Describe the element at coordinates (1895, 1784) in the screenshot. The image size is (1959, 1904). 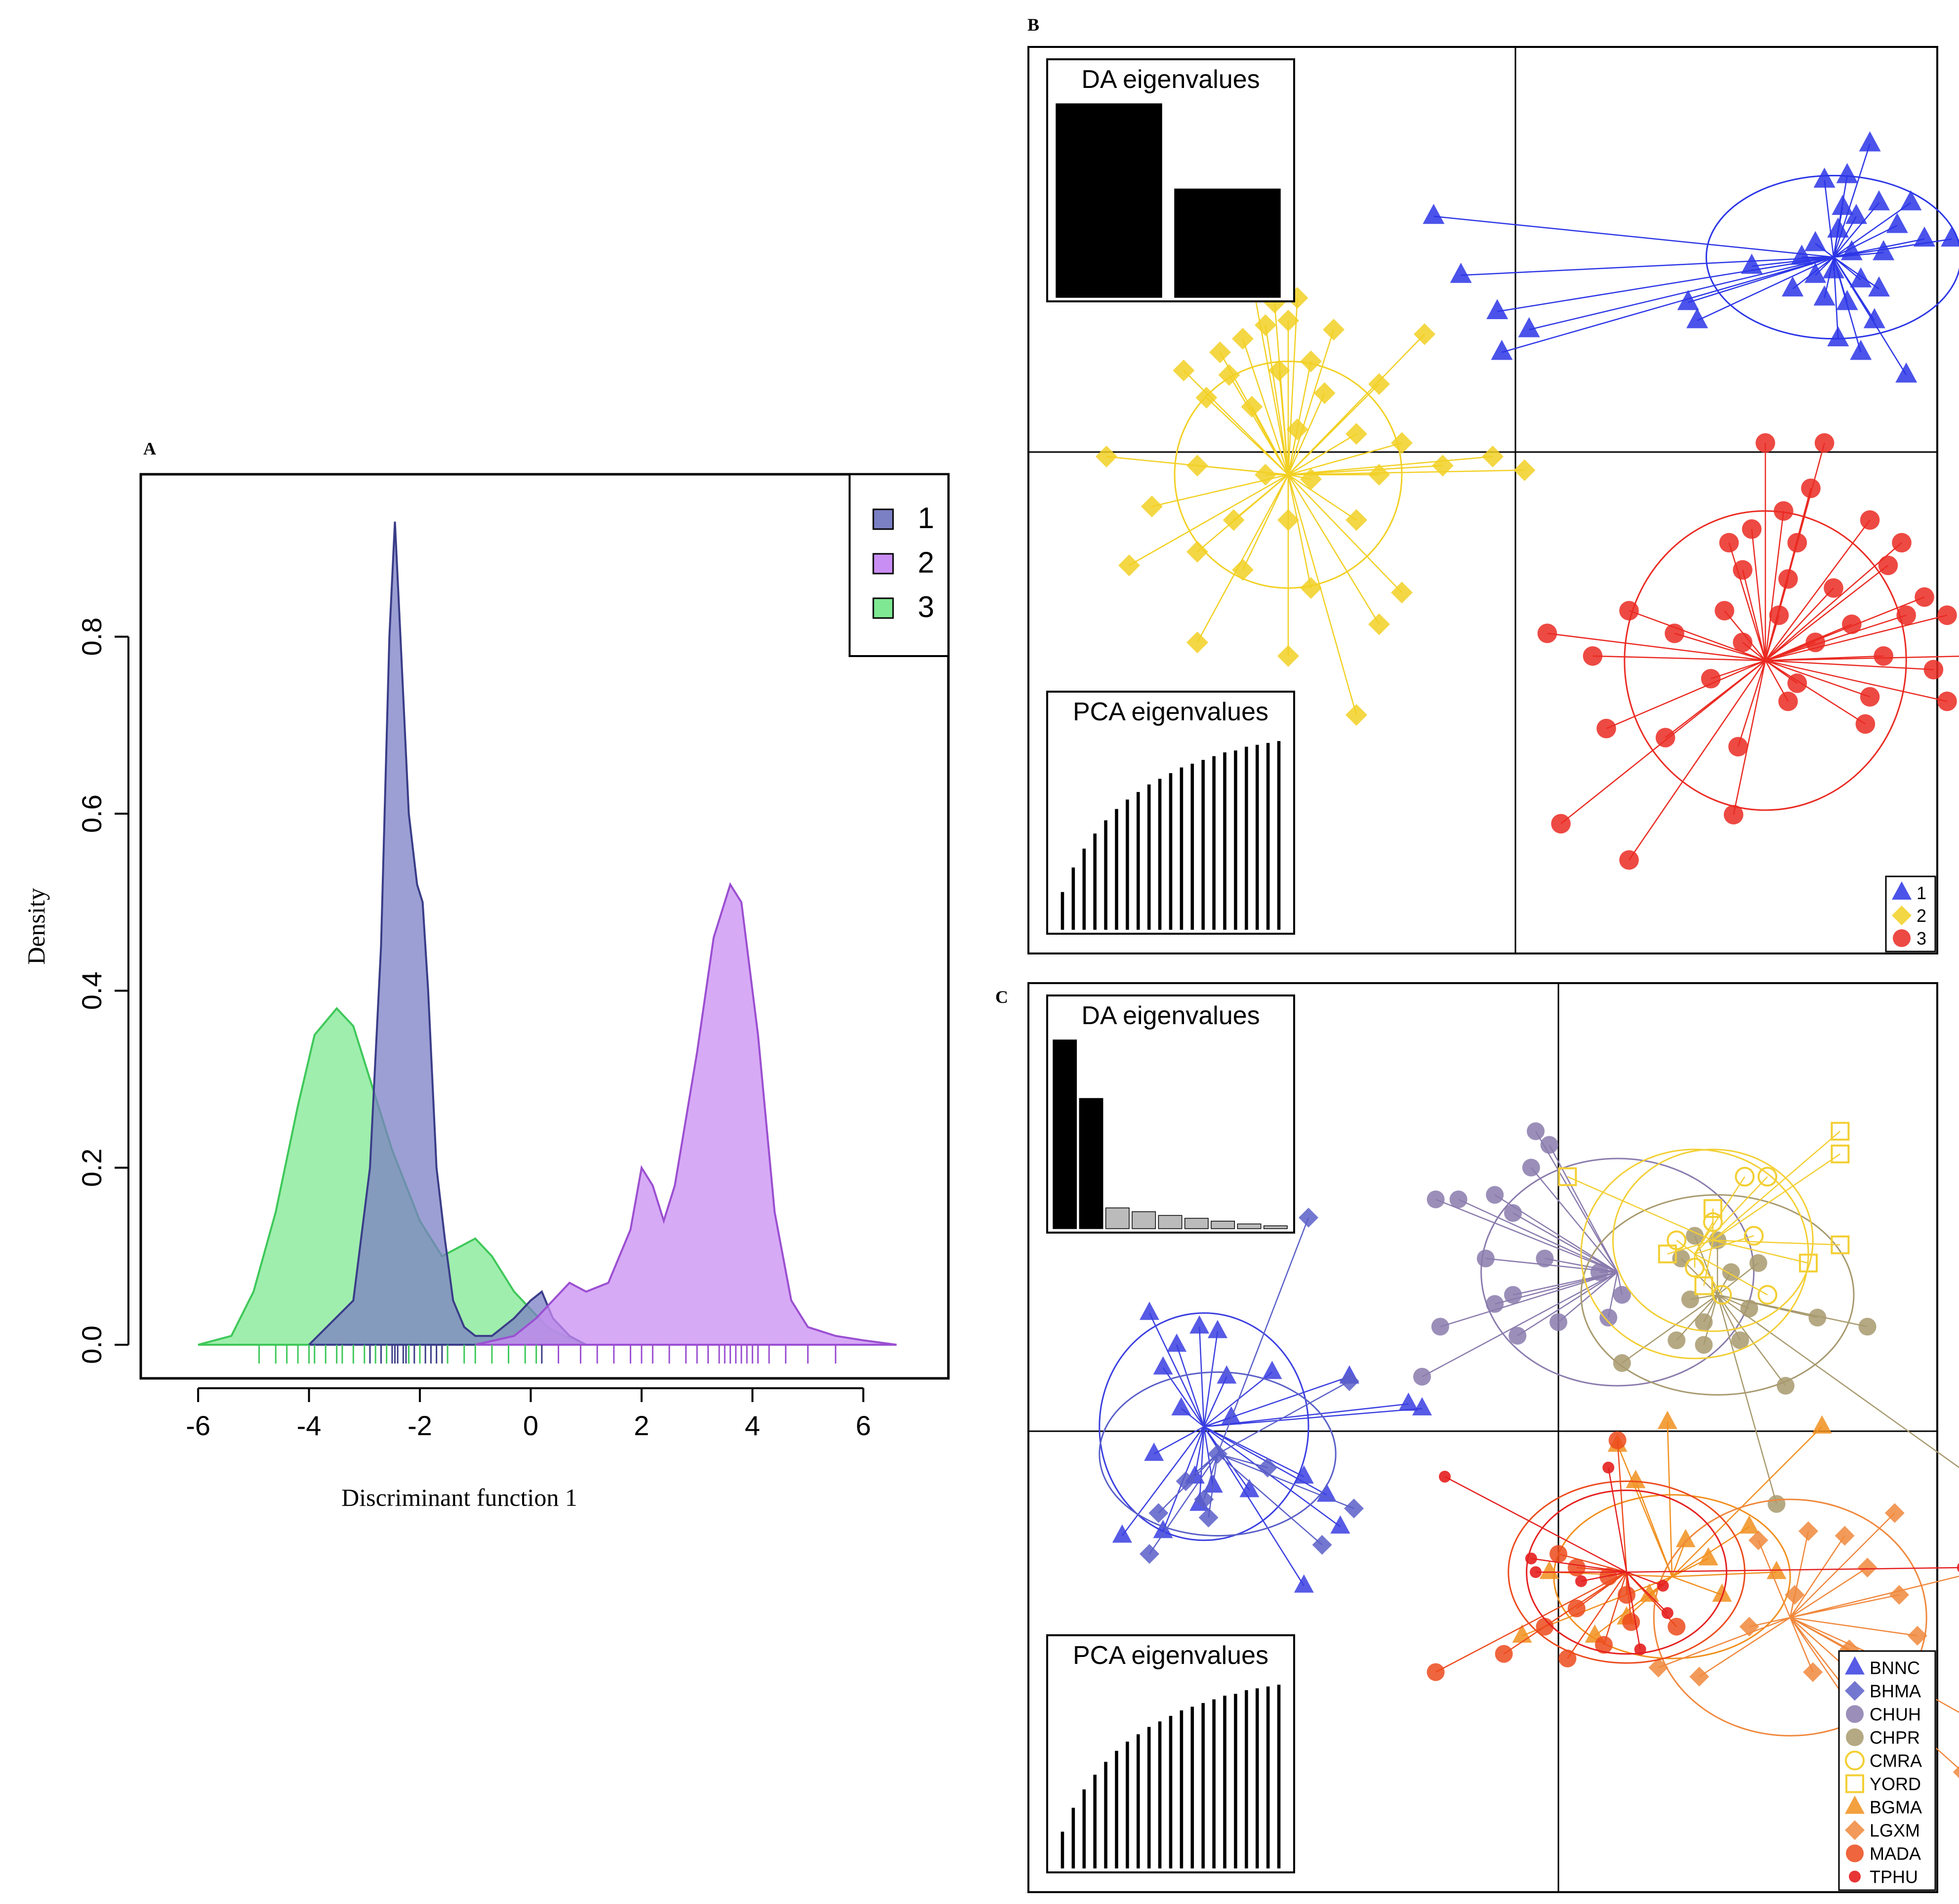
I see `legend-label-YORD: YORD` at that location.